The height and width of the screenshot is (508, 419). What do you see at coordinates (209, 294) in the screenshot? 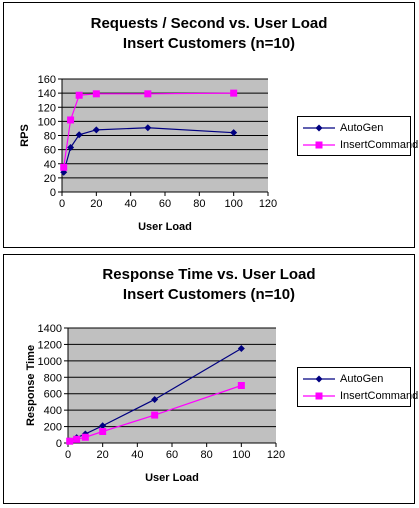
I see `response-time-chart-subtitle: Insert Customers (n=10)` at bounding box center [209, 294].